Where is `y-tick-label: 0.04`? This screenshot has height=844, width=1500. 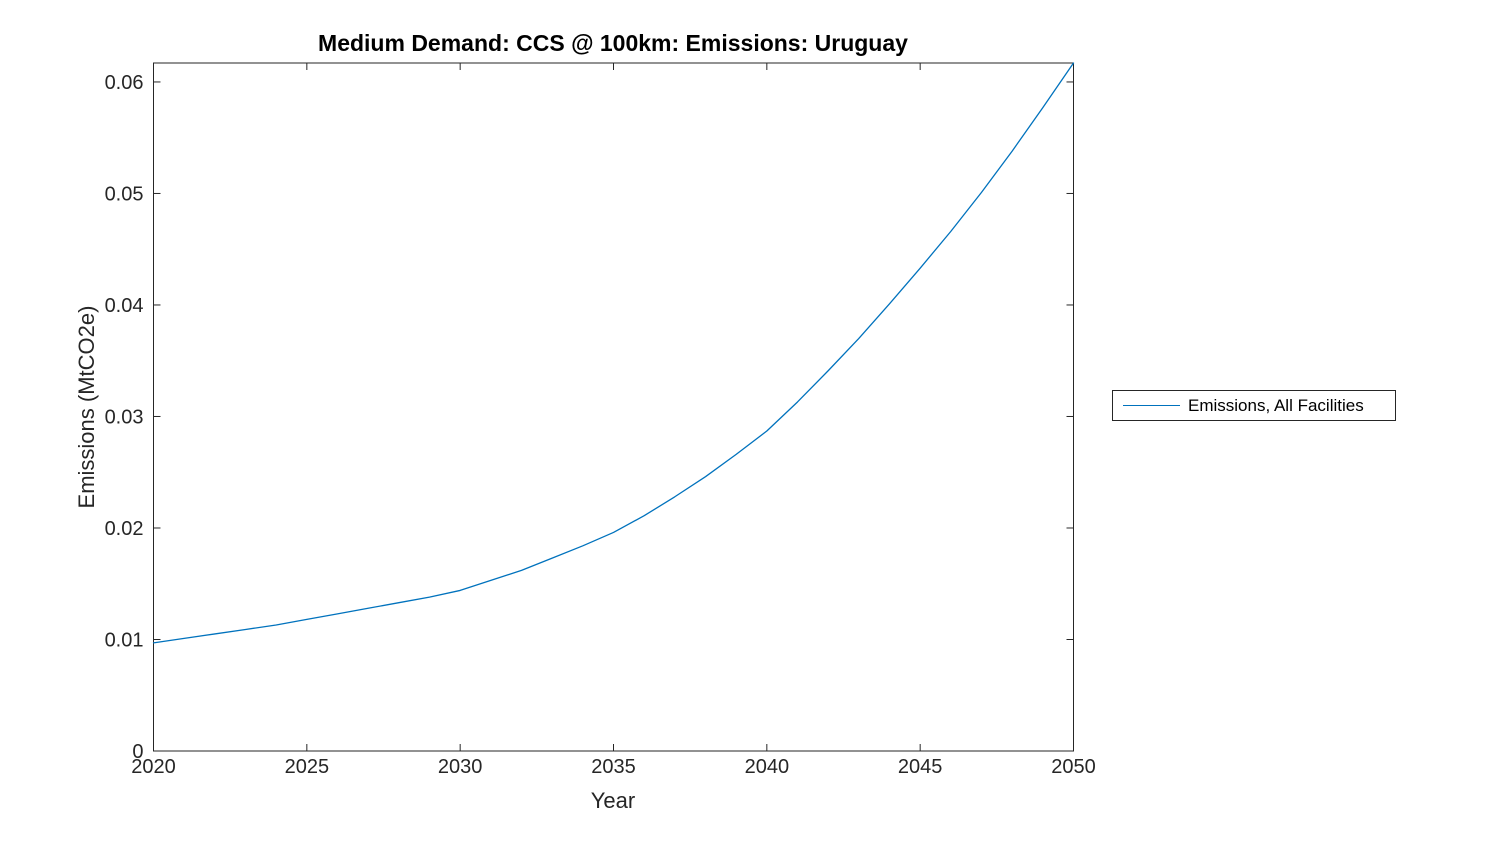
y-tick-label: 0.04 is located at coordinates (124, 306).